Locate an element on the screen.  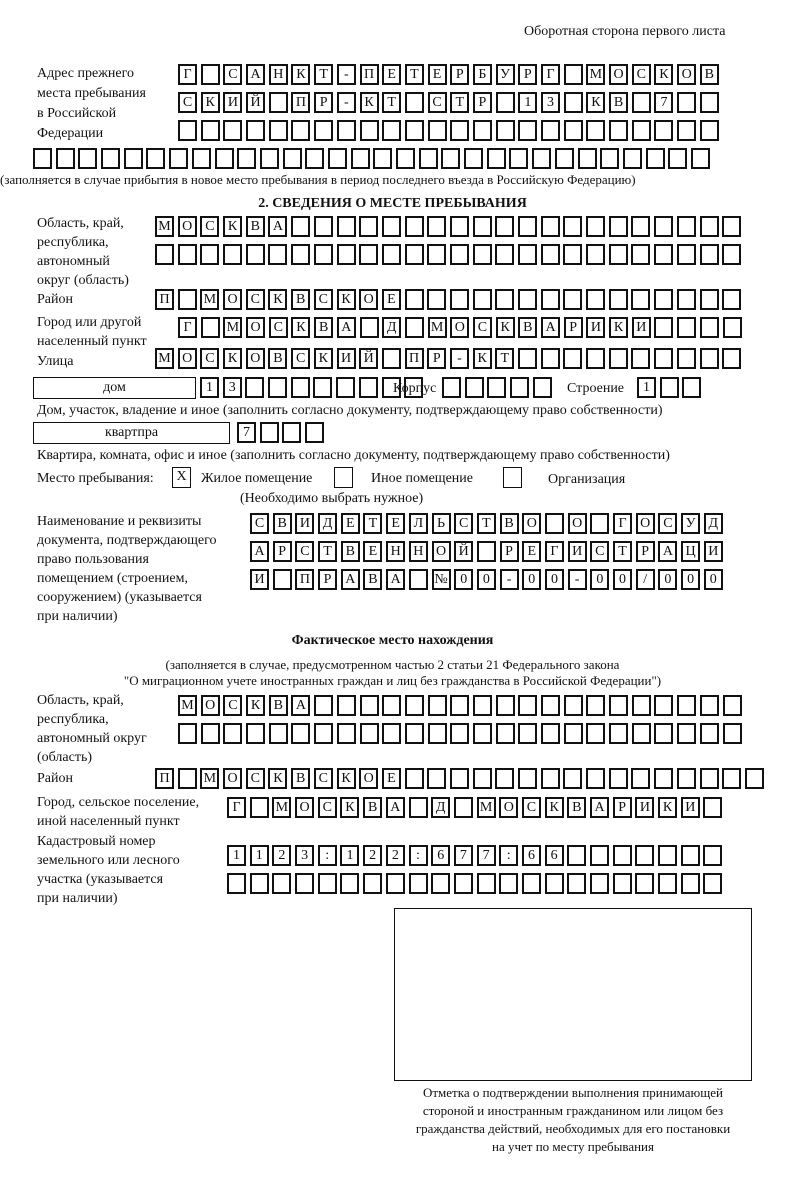
char-cell: Т is located at coordinates (622, 551).